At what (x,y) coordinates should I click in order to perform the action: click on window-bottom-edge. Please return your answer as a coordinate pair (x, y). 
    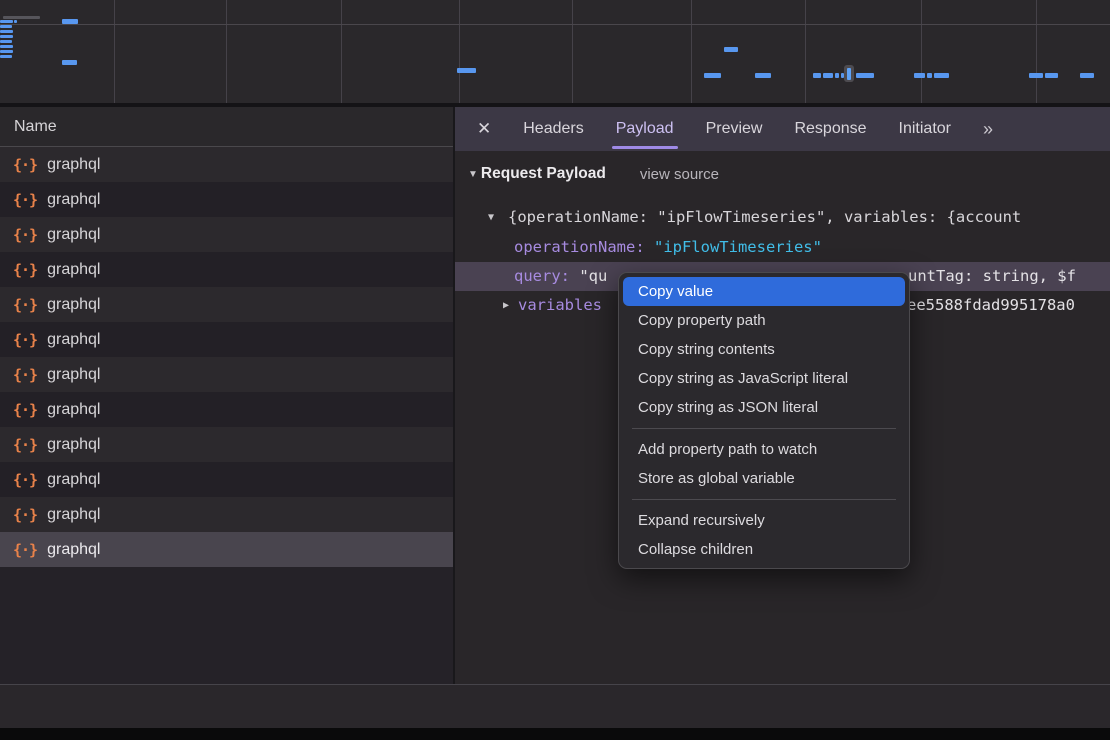
    Looking at the image, I should click on (555, 734).